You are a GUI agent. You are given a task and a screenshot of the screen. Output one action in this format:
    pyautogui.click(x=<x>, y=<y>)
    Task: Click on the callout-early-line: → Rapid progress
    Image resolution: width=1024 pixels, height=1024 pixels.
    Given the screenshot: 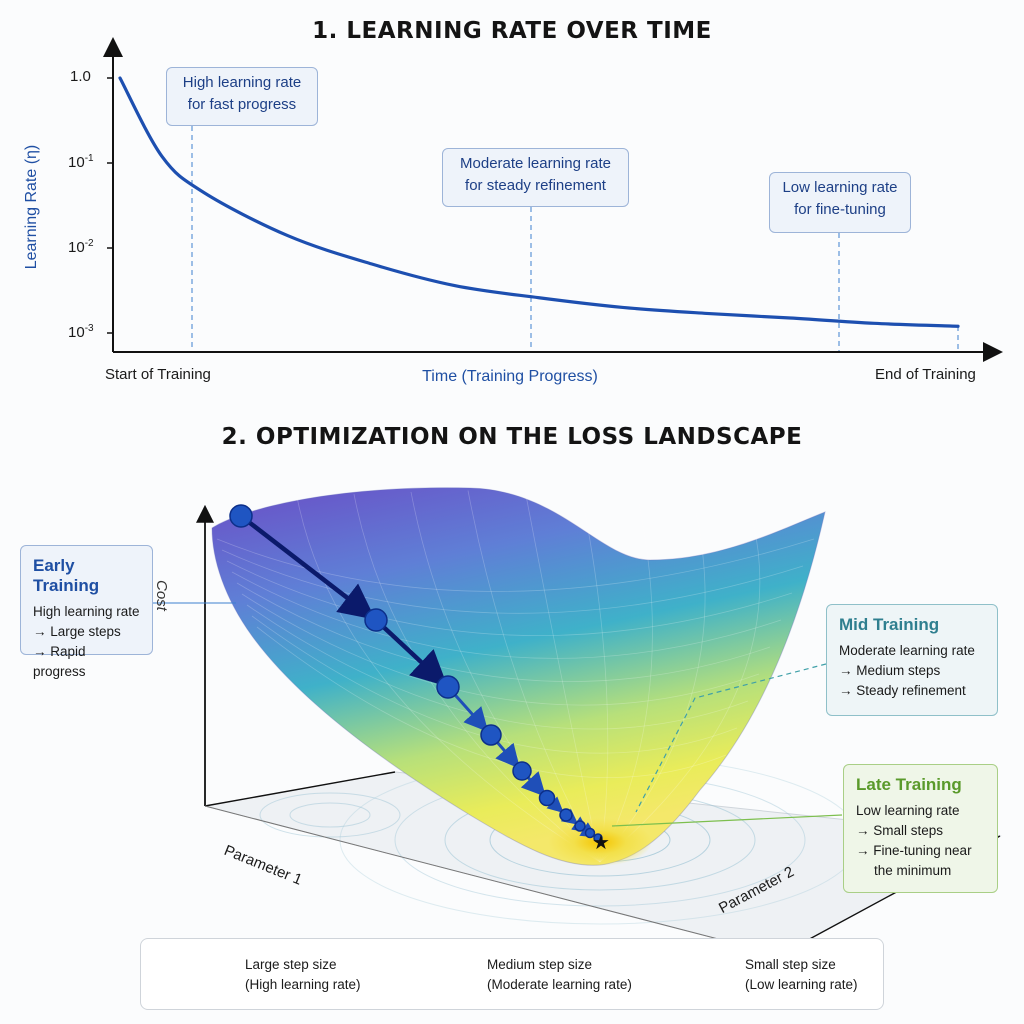 What is the action you would take?
    pyautogui.click(x=59, y=661)
    